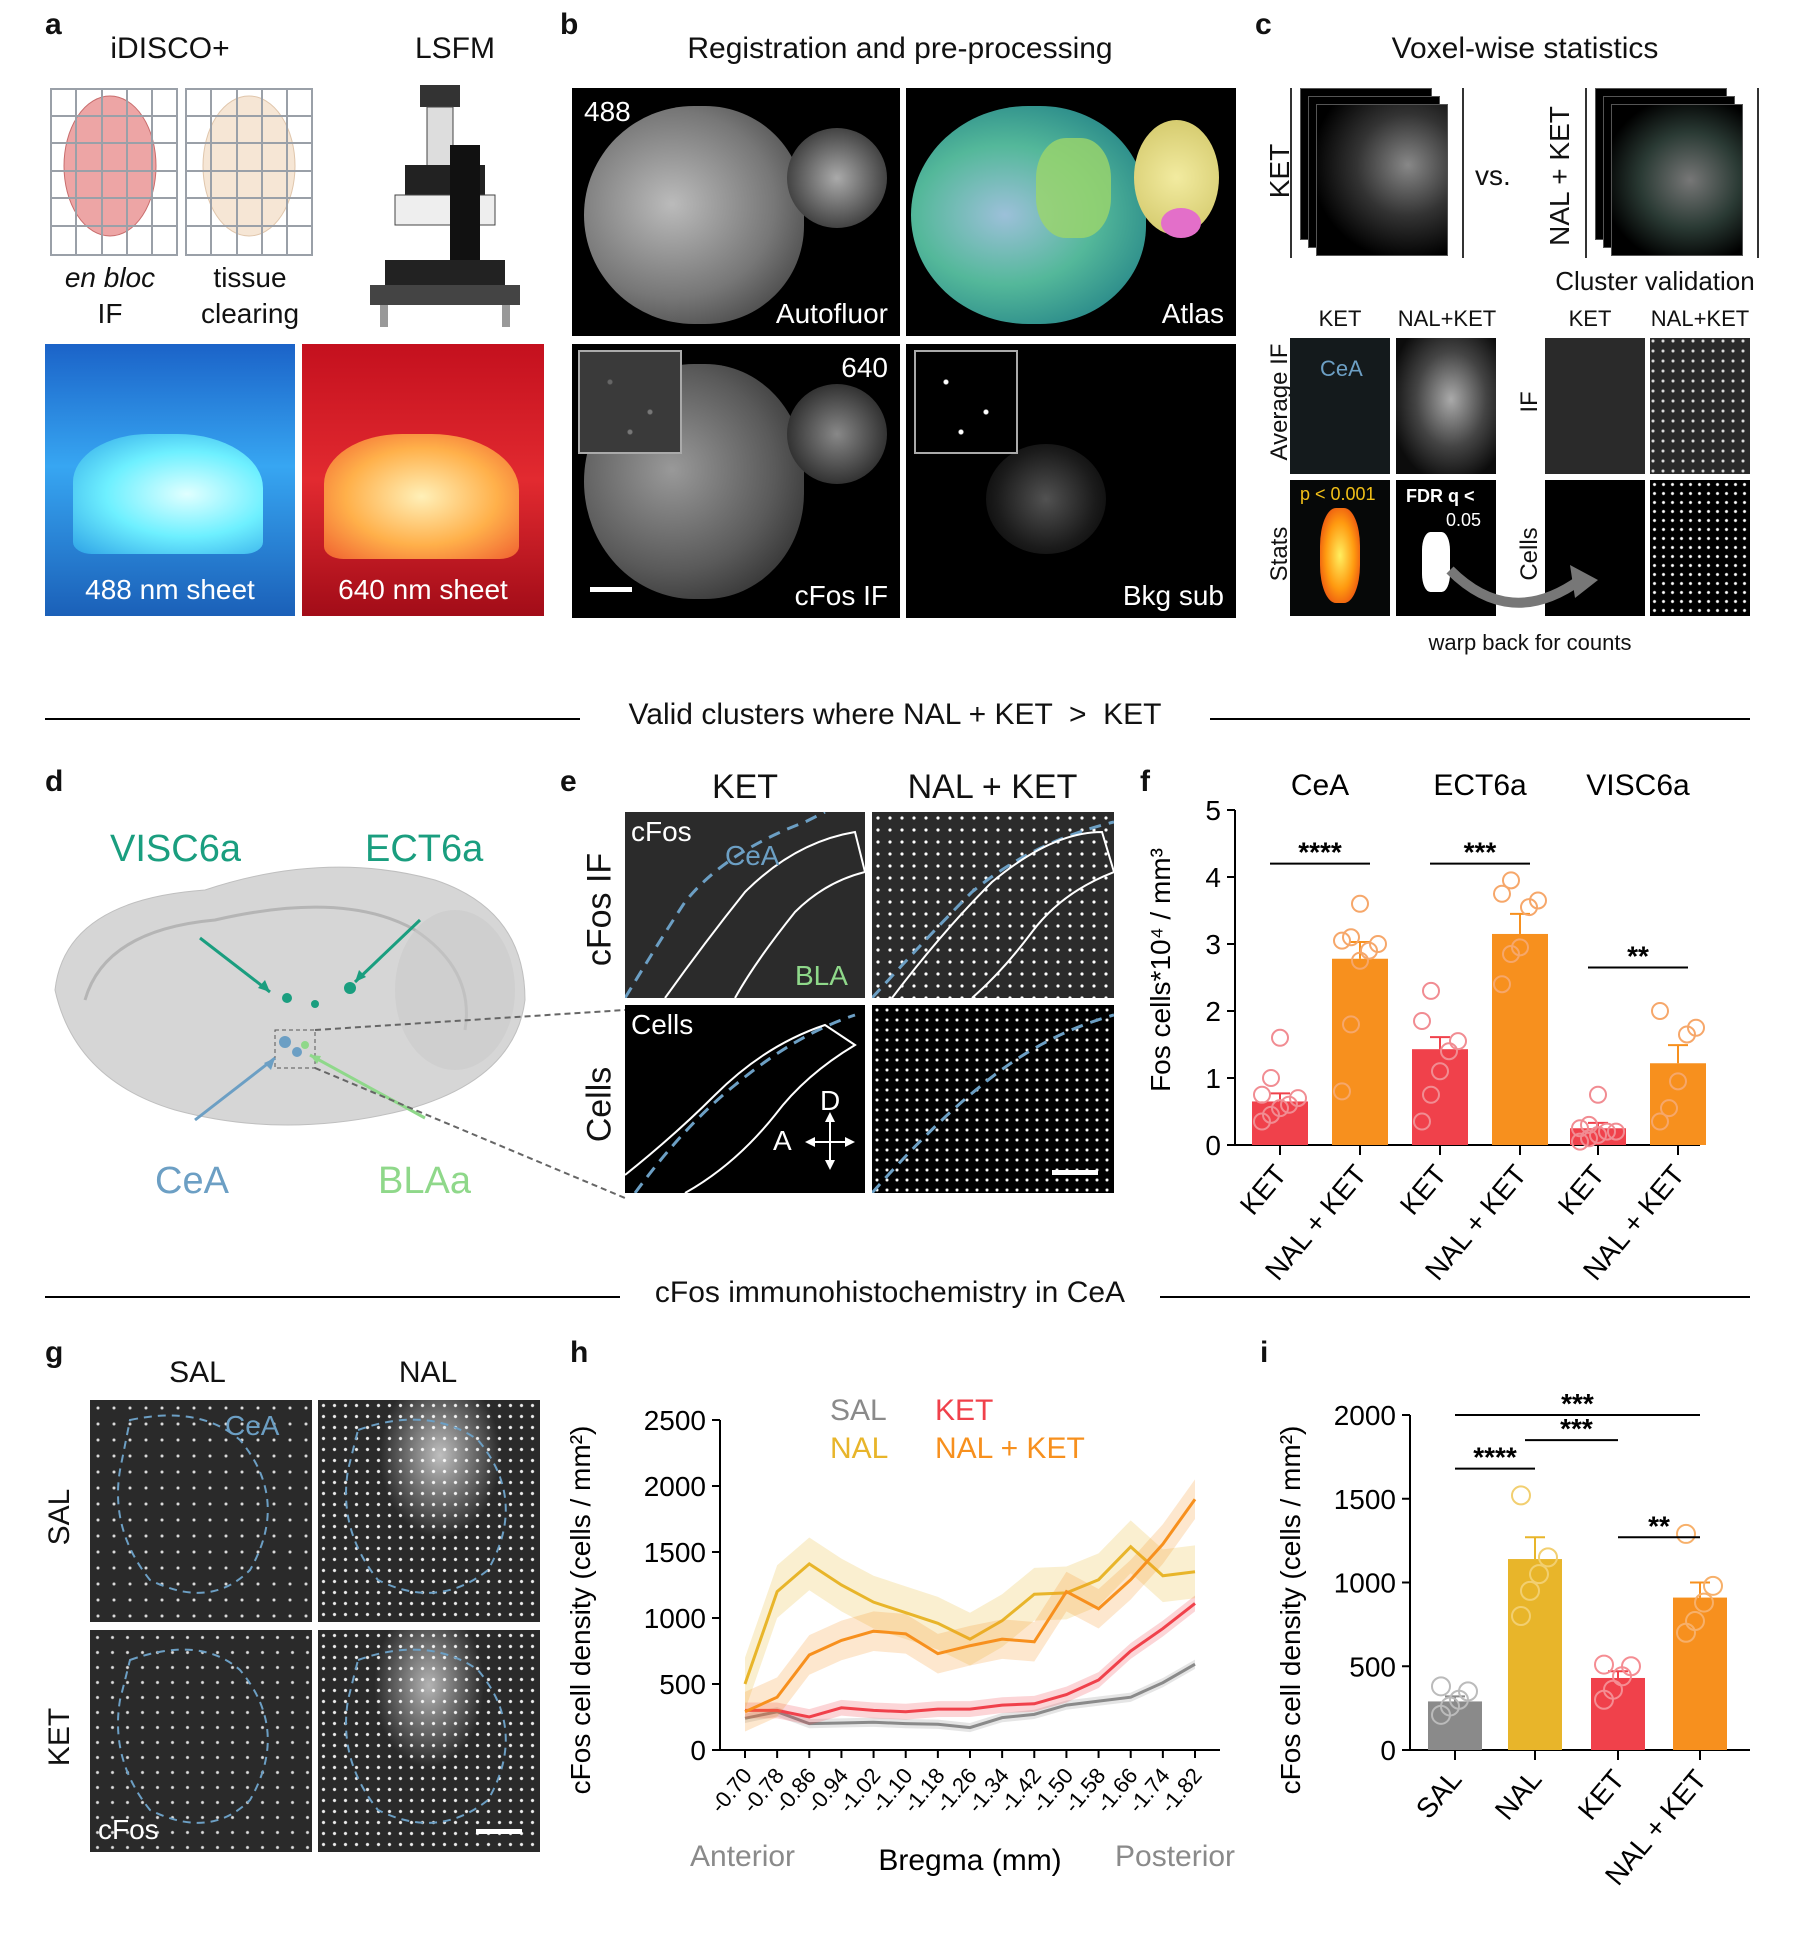  Describe the element at coordinates (675, 1420) in the screenshot. I see `h-y-tick-label: 2500` at that location.